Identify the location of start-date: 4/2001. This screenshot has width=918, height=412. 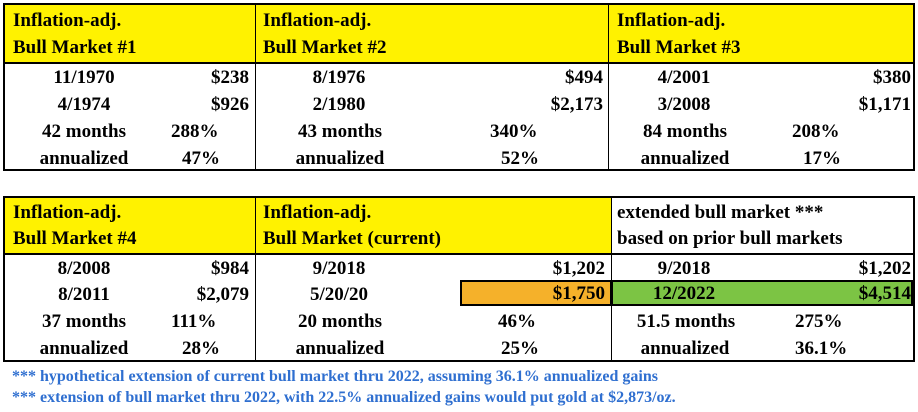
(684, 77).